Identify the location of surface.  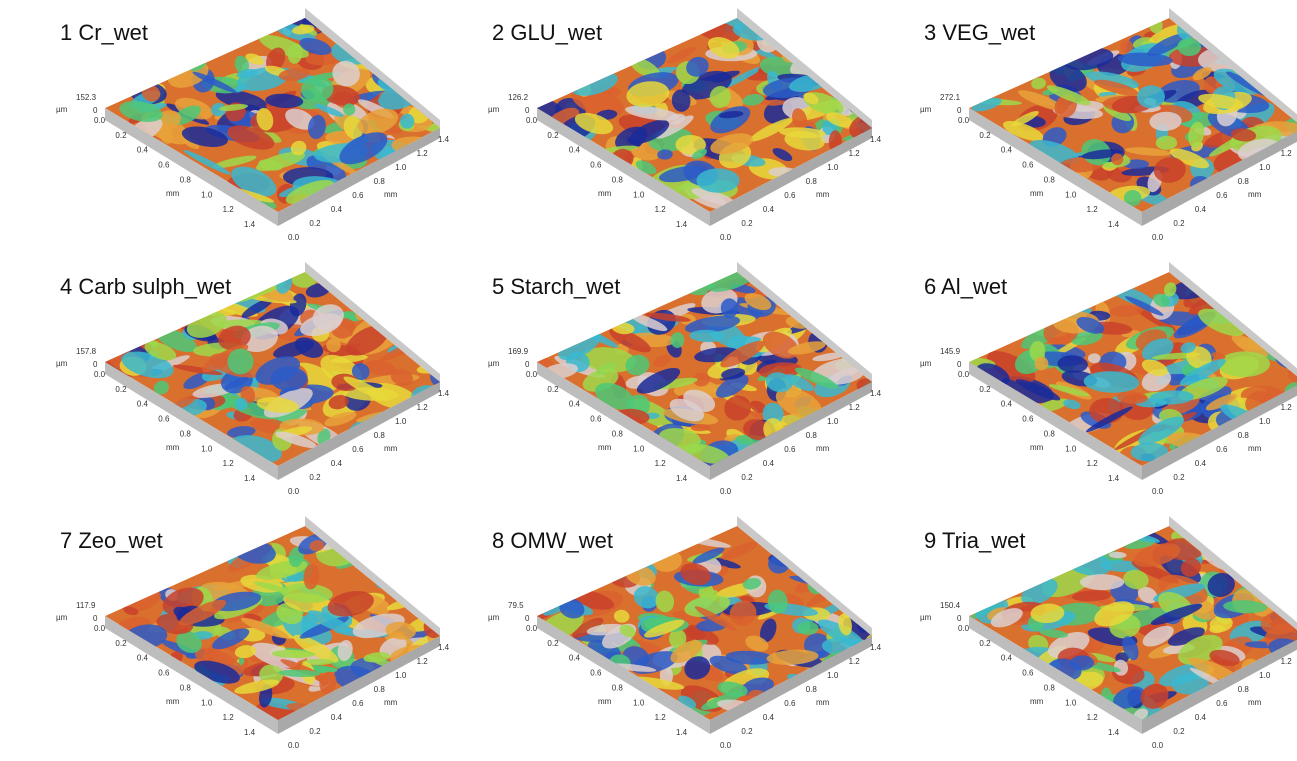
(1133, 115).